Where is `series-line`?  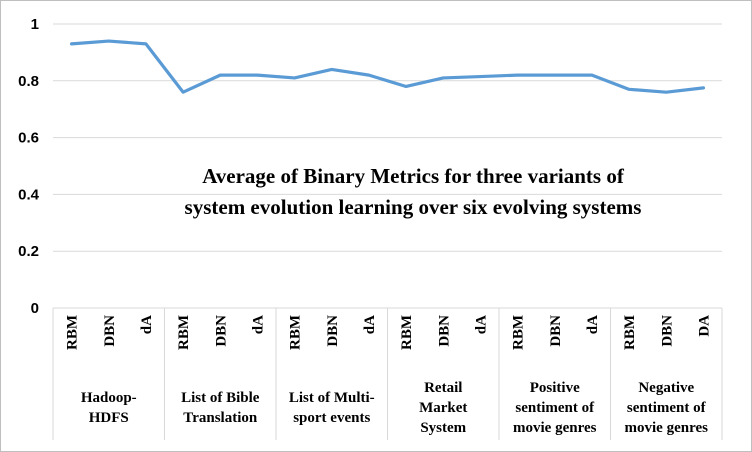
series-line is located at coordinates (387, 66).